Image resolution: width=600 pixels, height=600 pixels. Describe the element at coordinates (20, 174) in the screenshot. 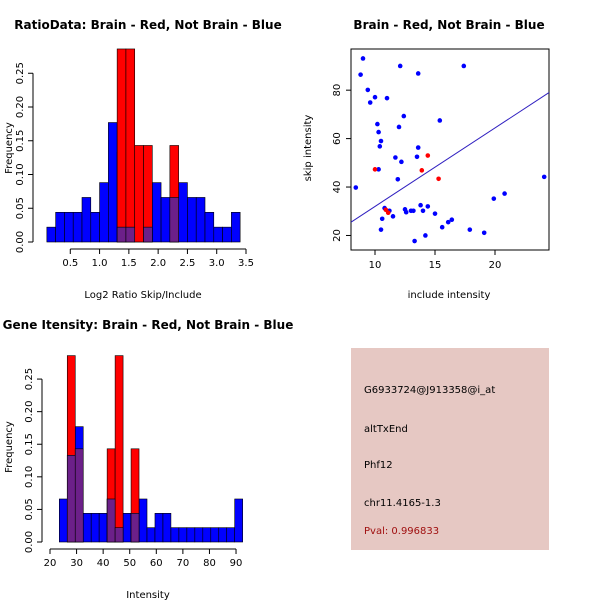

I see `ratio-y-tick-label-2: 0.10` at that location.